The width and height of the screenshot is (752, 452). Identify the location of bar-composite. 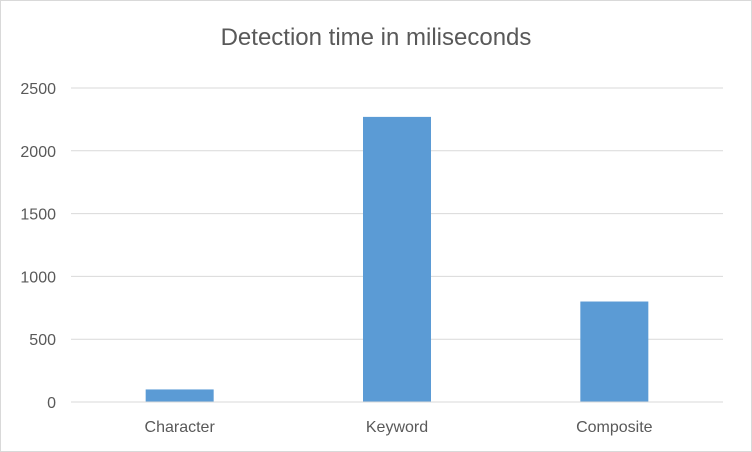
(614, 351).